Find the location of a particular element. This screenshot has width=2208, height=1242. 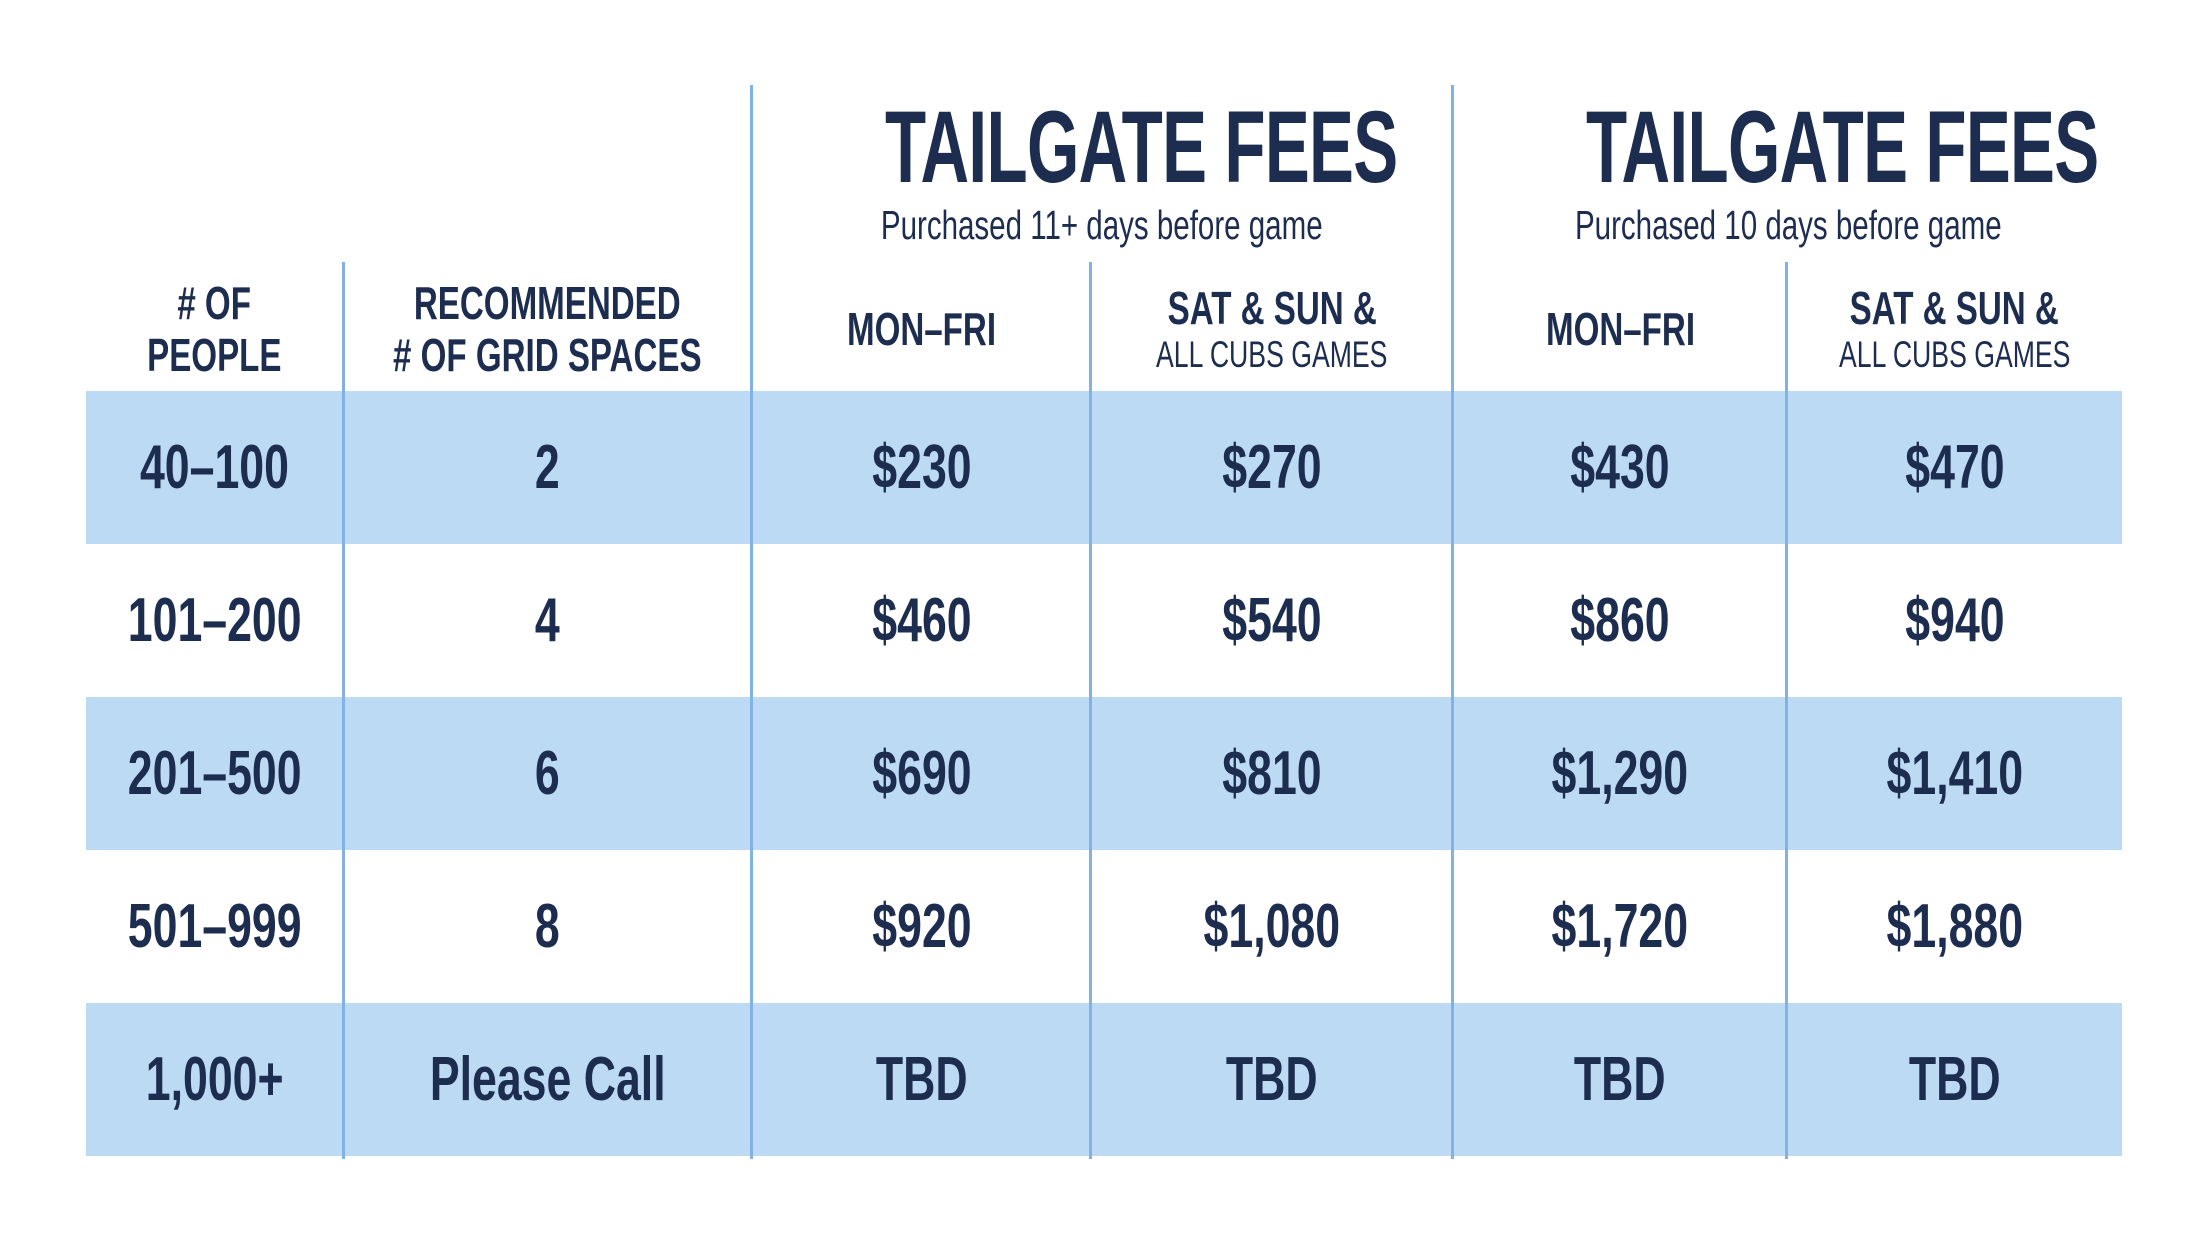

cell-text: $860 is located at coordinates (1620, 620).